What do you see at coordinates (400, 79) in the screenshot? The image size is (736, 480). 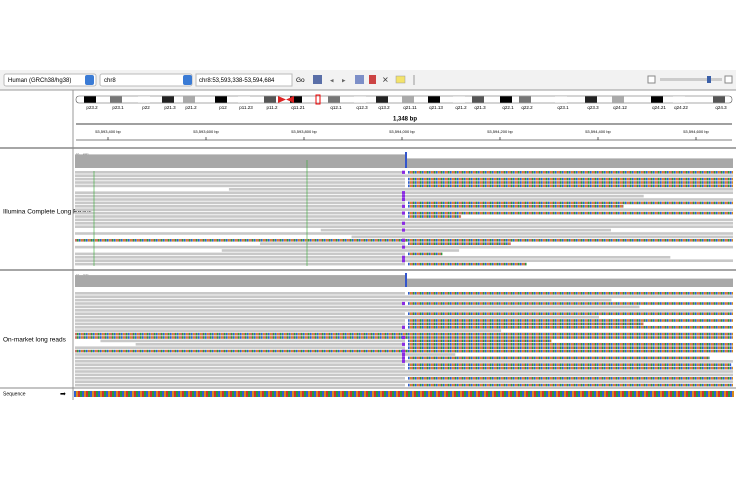 I see `popup-icon` at bounding box center [400, 79].